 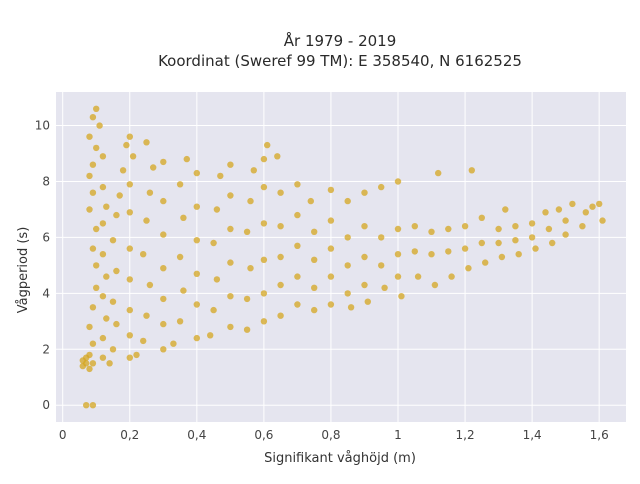 What do you see at coordinates (42, 126) in the screenshot?
I see `y-tick-label: 10` at bounding box center [42, 126].